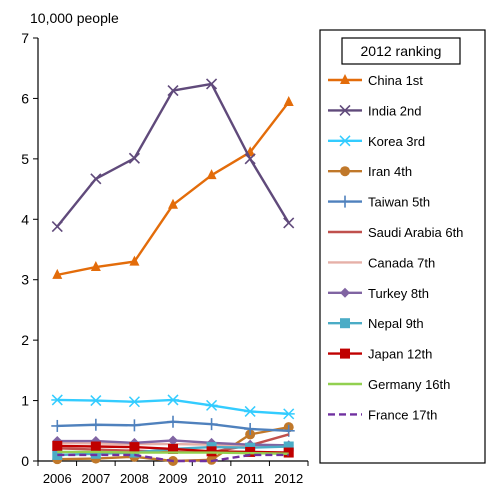 This screenshot has width=500, height=500. I want to click on x-tick-label: 2009, so click(173, 478).